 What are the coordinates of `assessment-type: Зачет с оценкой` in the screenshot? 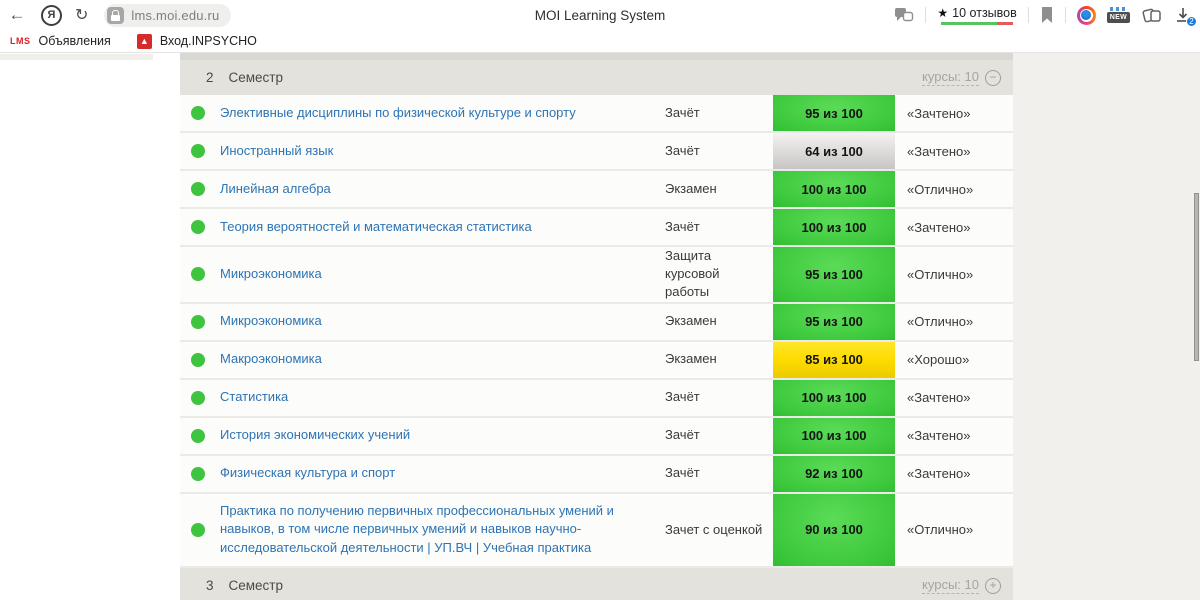 It's located at (714, 529).